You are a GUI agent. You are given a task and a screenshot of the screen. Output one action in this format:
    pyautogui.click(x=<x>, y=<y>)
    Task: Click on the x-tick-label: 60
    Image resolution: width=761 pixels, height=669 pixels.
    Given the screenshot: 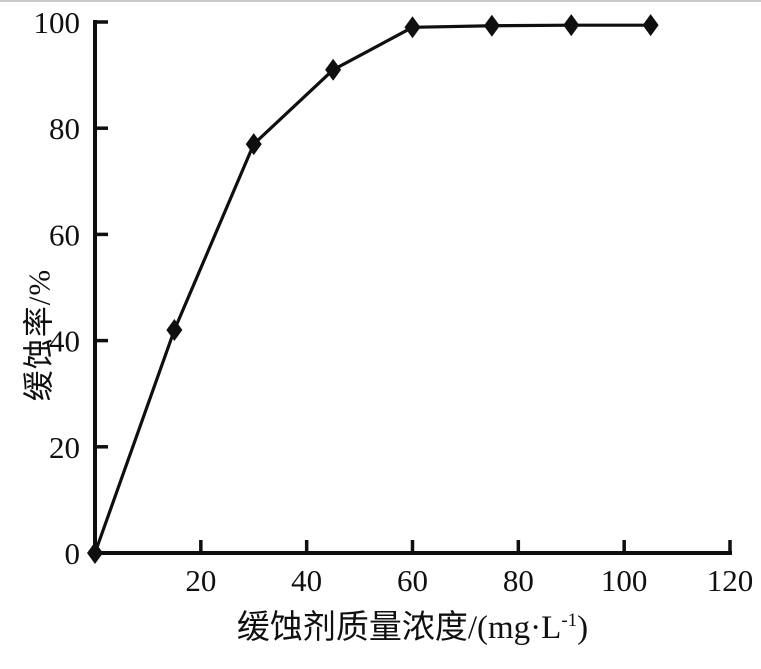 What is the action you would take?
    pyautogui.click(x=412, y=580)
    